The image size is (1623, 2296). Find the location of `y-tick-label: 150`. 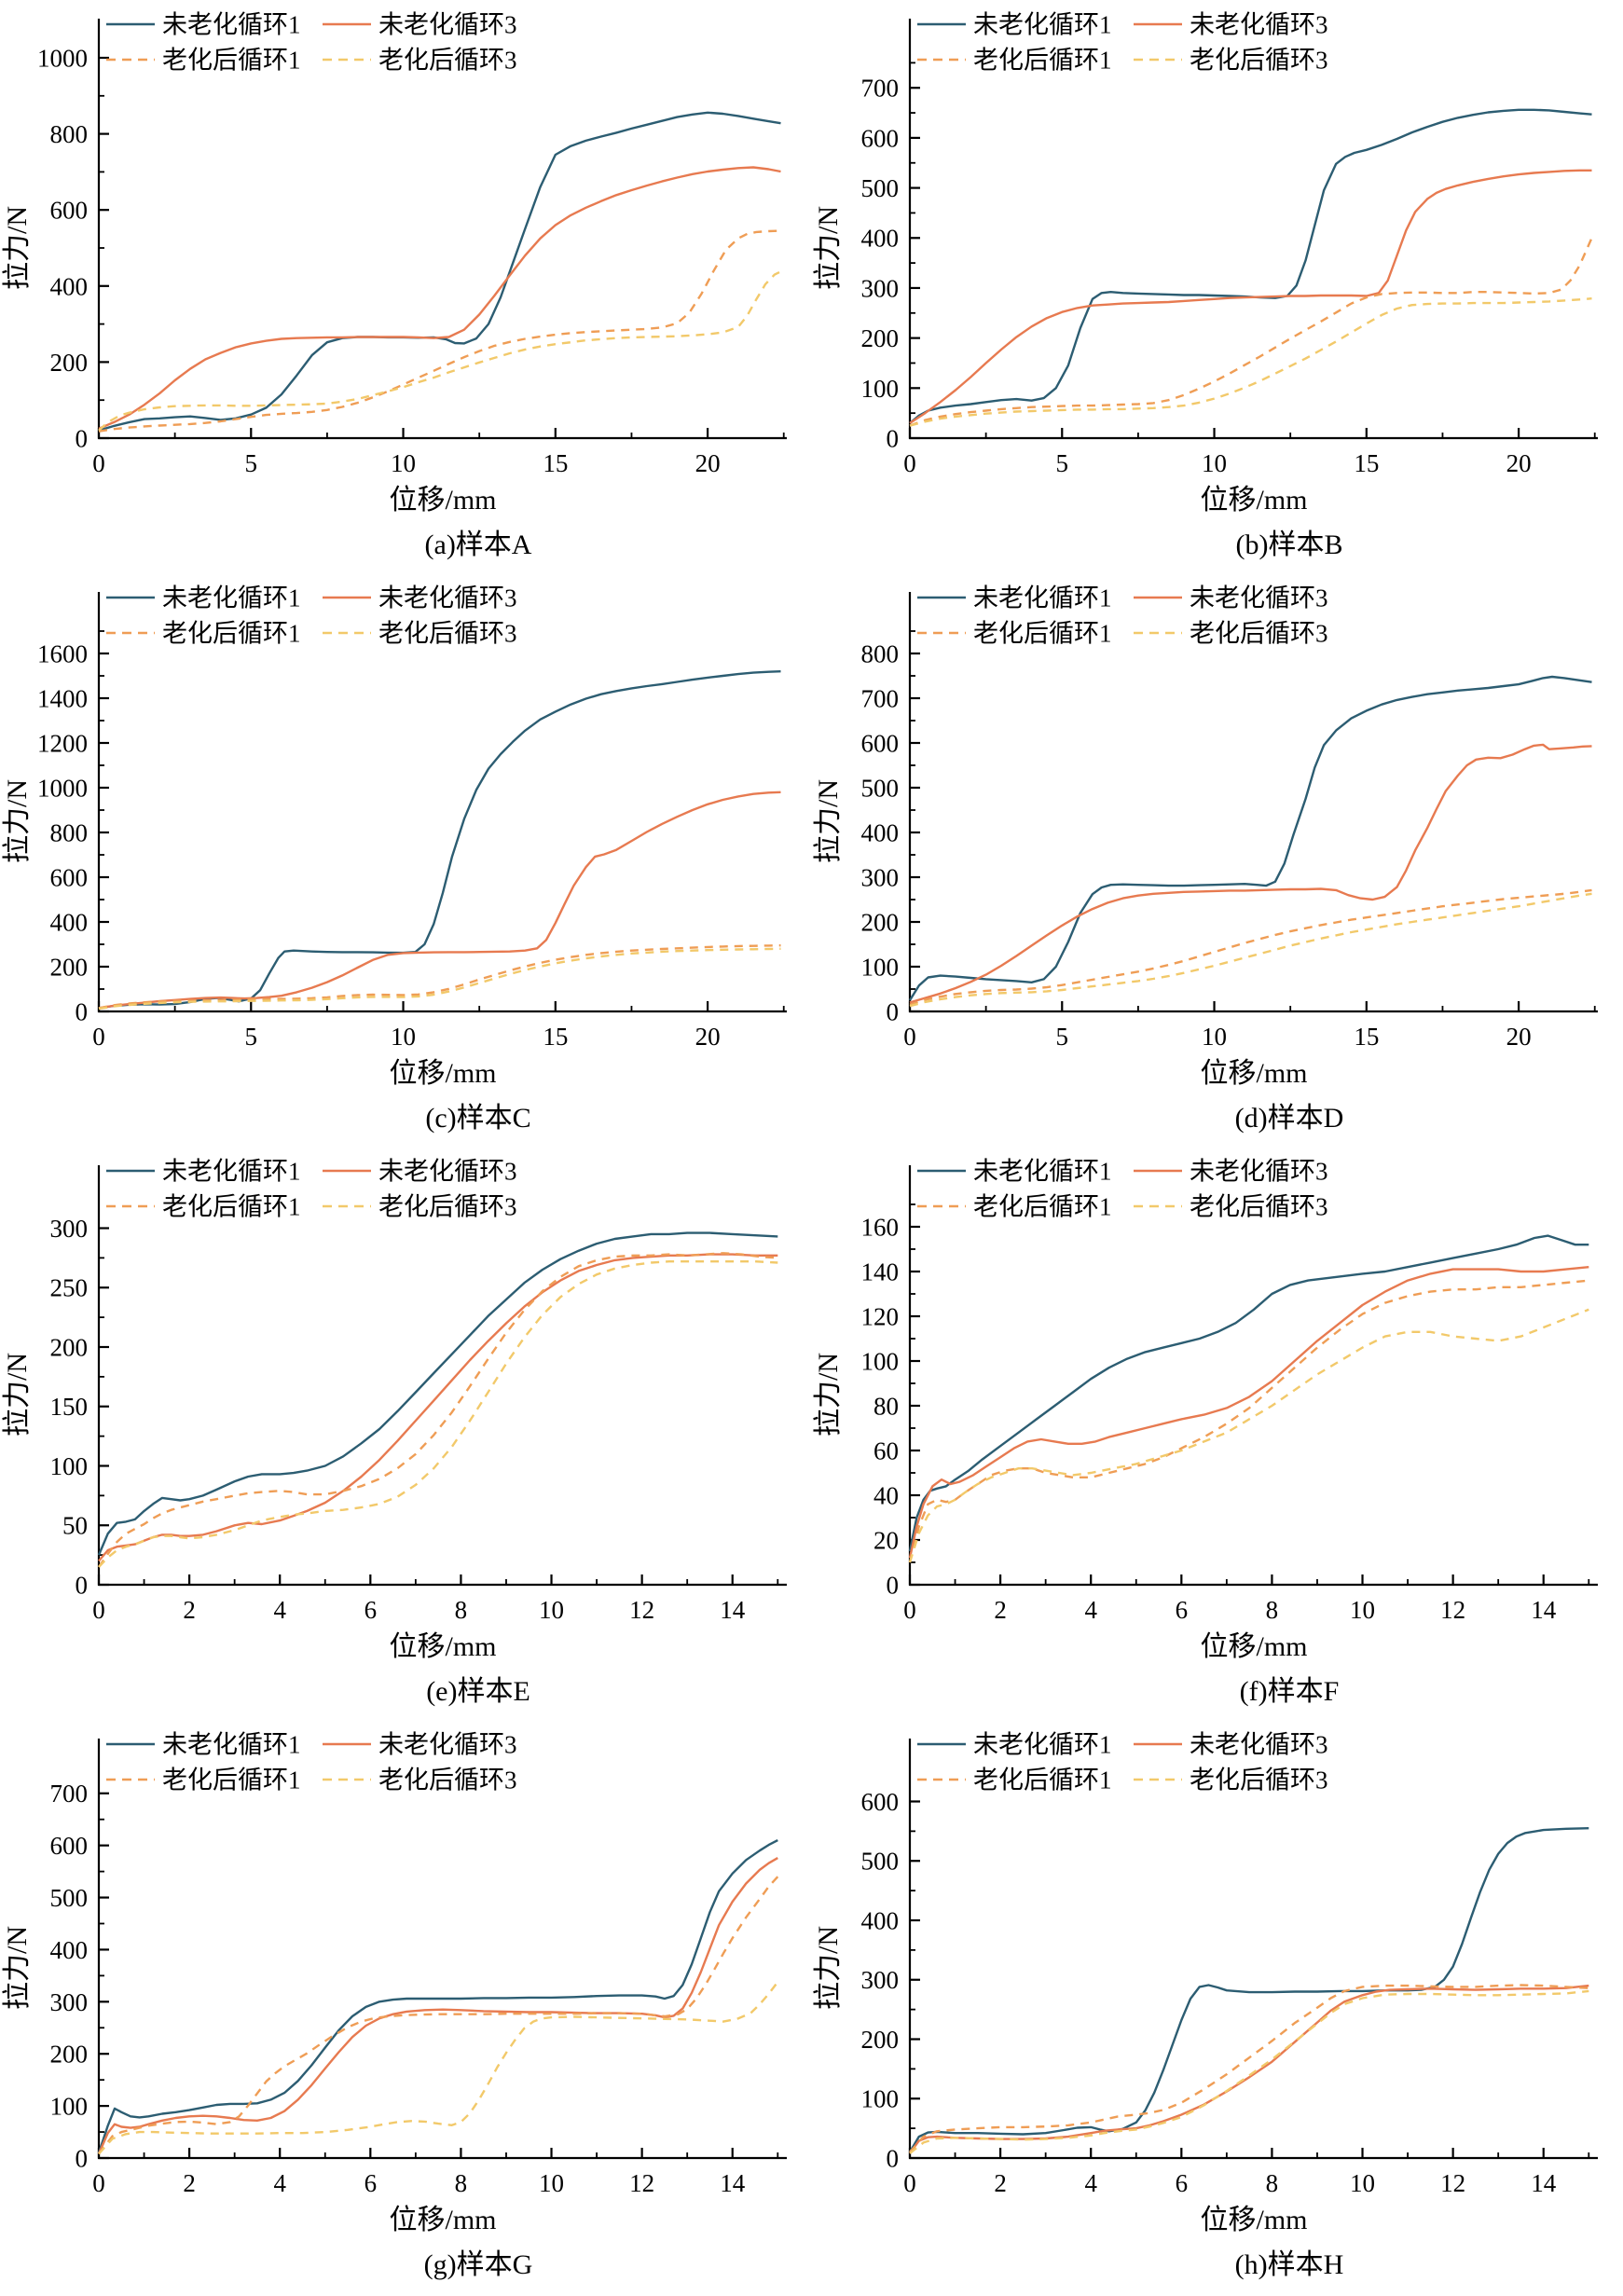

y-tick-label: 150 is located at coordinates (69, 1407).